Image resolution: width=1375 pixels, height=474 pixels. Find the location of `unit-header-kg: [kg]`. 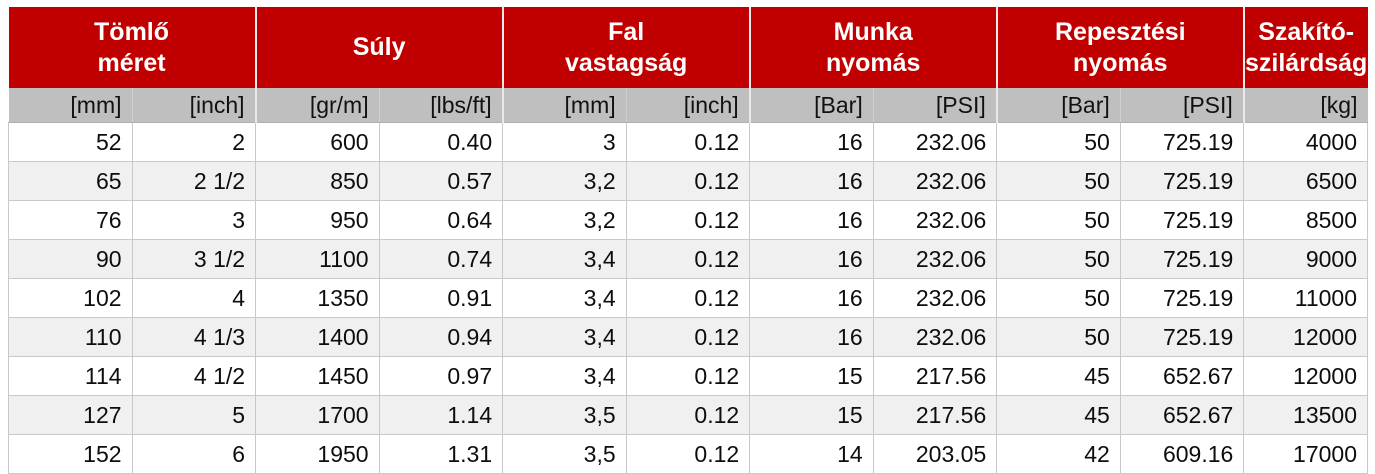

unit-header-kg: [kg] is located at coordinates (1305, 105).